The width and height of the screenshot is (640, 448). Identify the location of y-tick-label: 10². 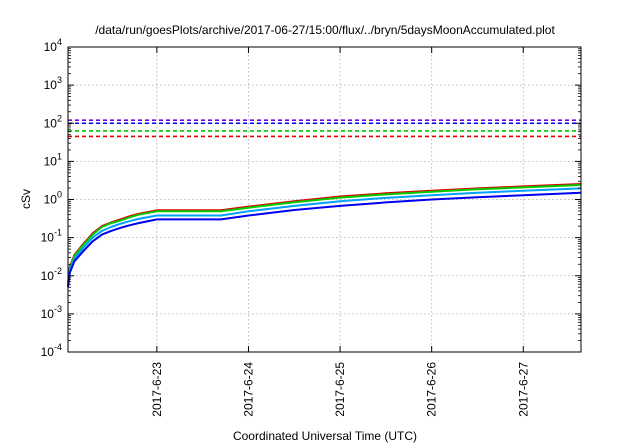
(53, 121).